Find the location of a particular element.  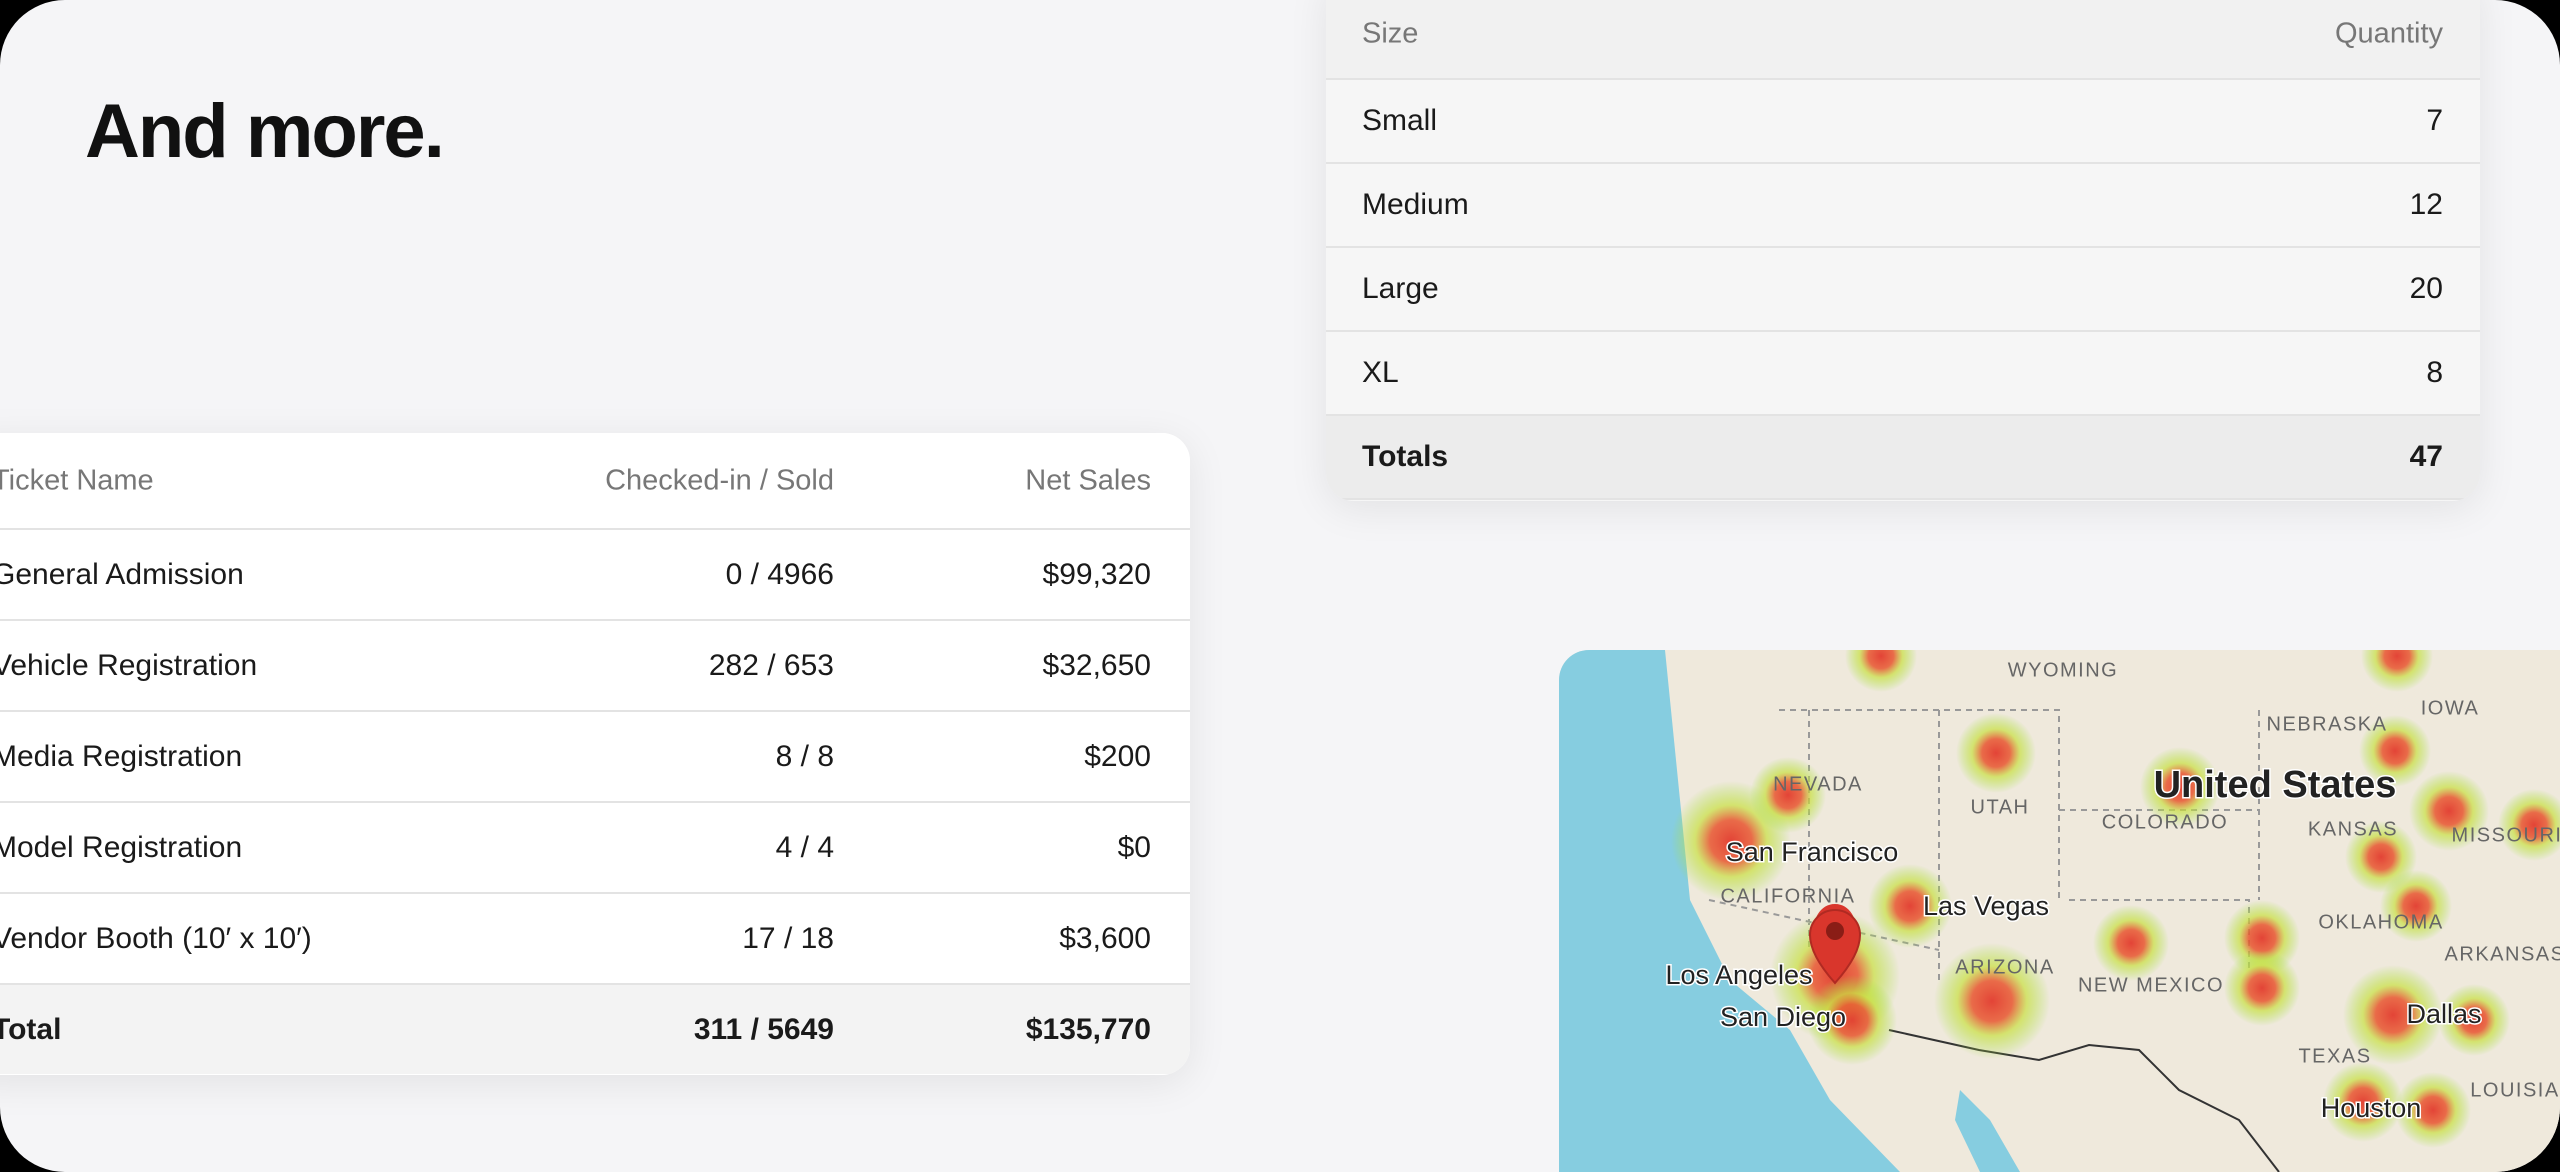

map-label: San Diego is located at coordinates (1783, 1017).